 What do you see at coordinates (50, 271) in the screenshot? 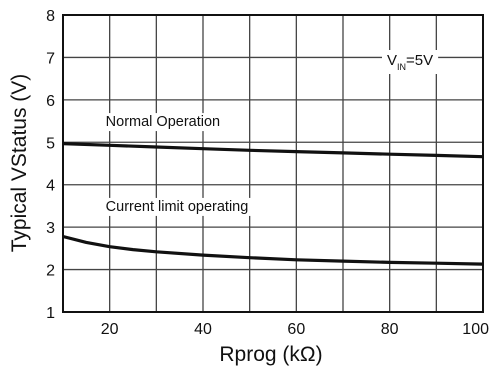
I see `y-tick-label: 2` at bounding box center [50, 271].